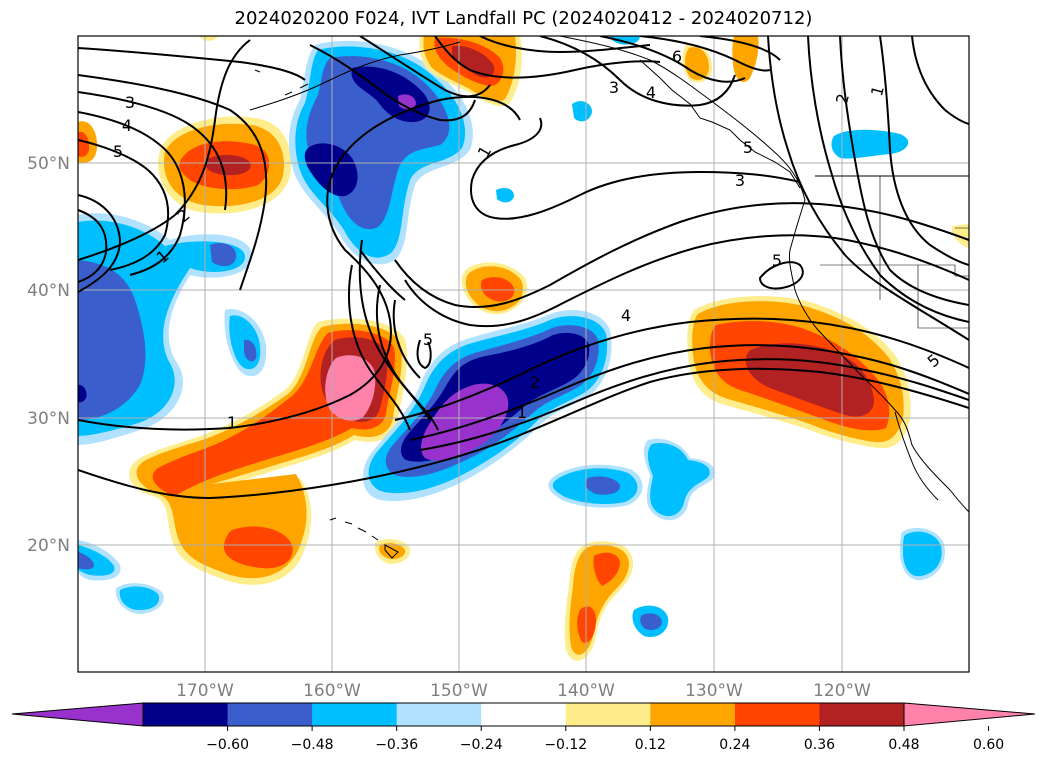  Describe the element at coordinates (48, 355) in the screenshot. I see `latitude-labels: 50°N 40°N 30°N 20°N` at that location.